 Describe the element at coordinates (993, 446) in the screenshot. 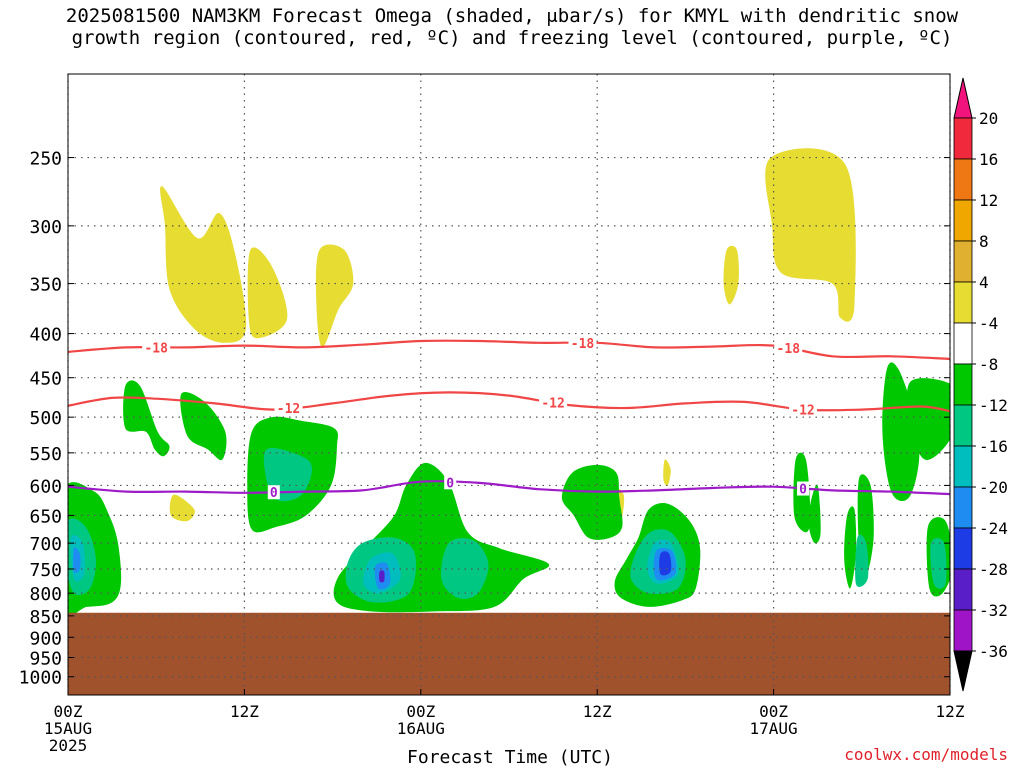

I see `colorbar-label: -16` at that location.